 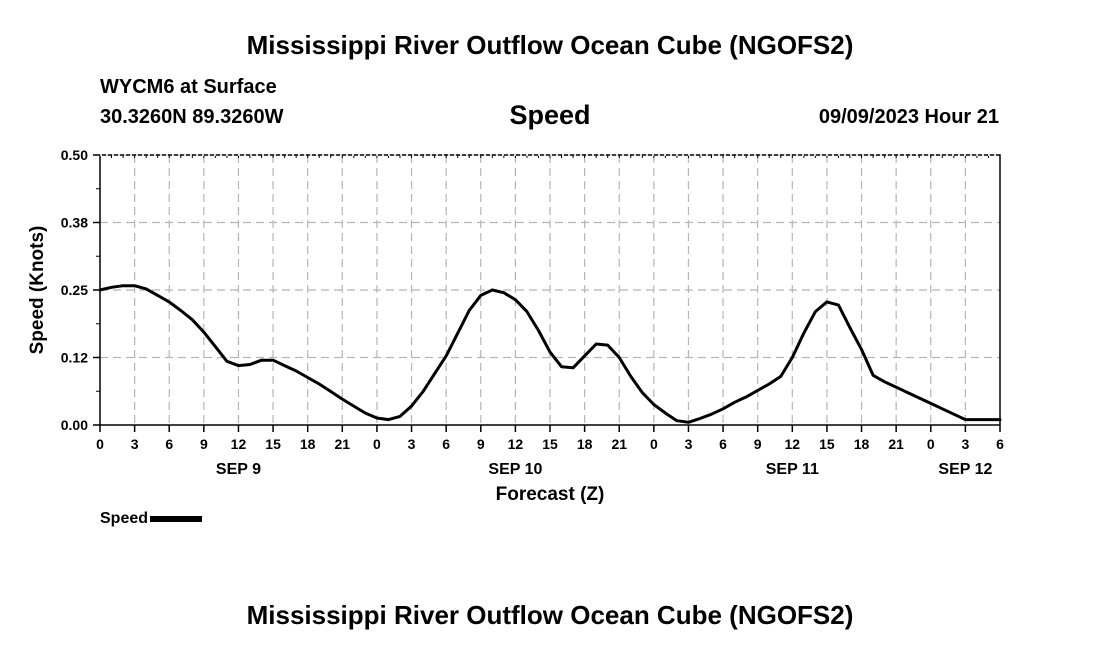 What do you see at coordinates (550, 115) in the screenshot?
I see `chart-variable-title: Speed` at bounding box center [550, 115].